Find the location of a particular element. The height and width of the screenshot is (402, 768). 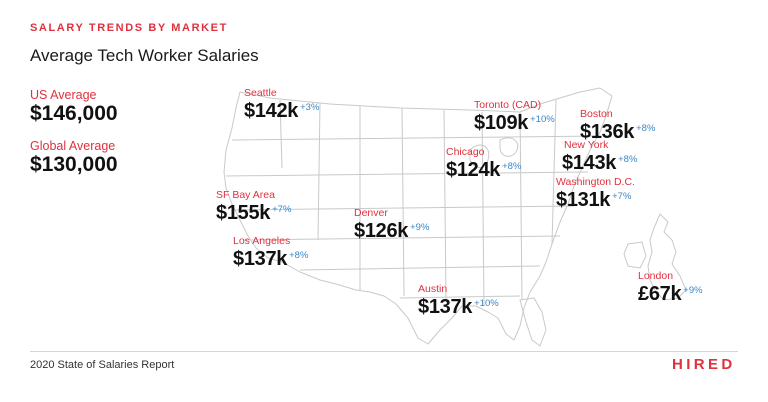

city-salary: $143k is located at coordinates (589, 163).